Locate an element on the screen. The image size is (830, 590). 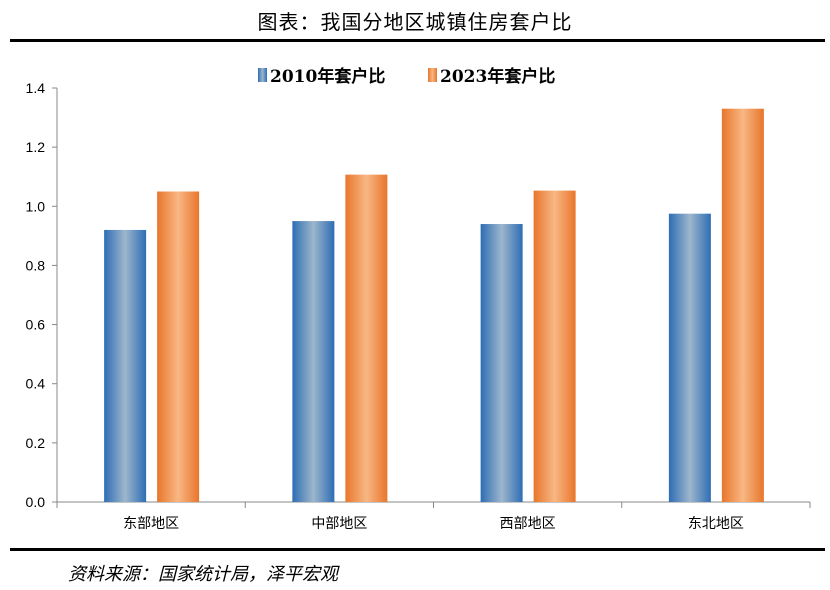
x-tick-label: 西部地区 is located at coordinates (528, 524).